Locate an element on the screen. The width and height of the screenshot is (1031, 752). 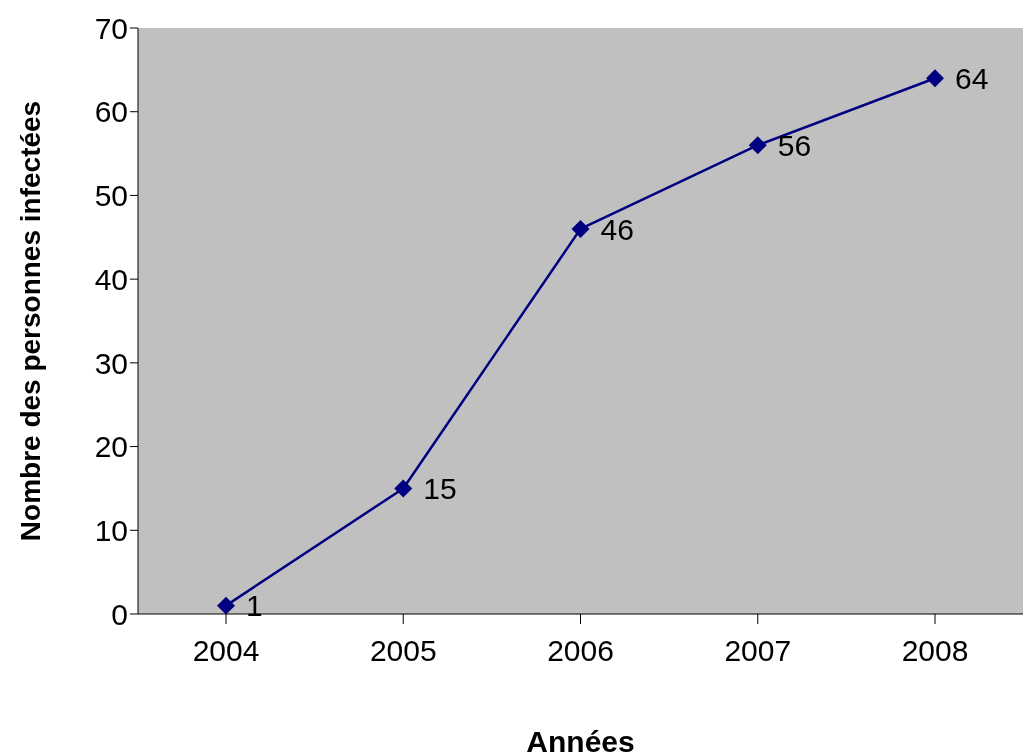
y-tick-label: 30 is located at coordinates (111, 363).